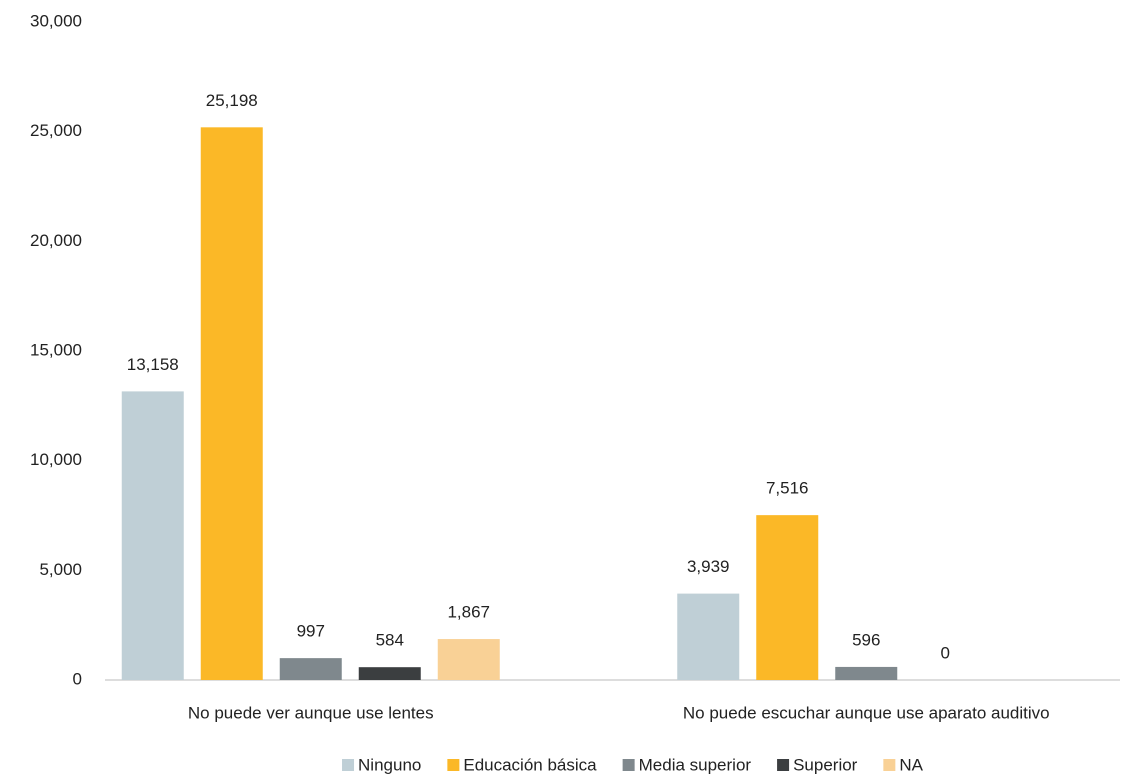 The height and width of the screenshot is (780, 1122). I want to click on y-tick-label: 0, so click(77, 678).